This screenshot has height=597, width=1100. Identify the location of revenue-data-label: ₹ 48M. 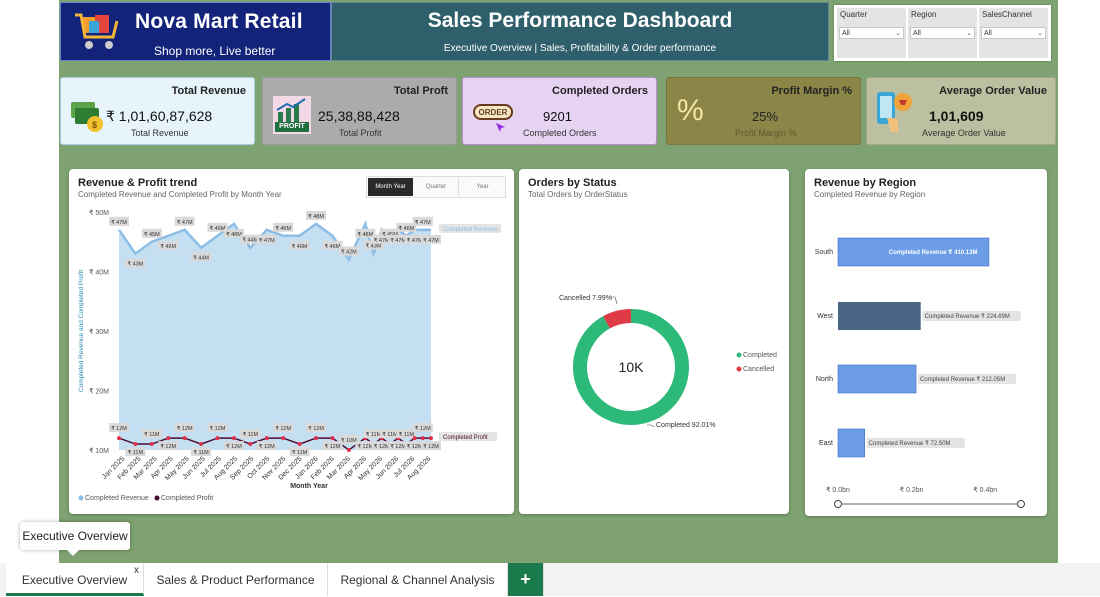
(316, 216).